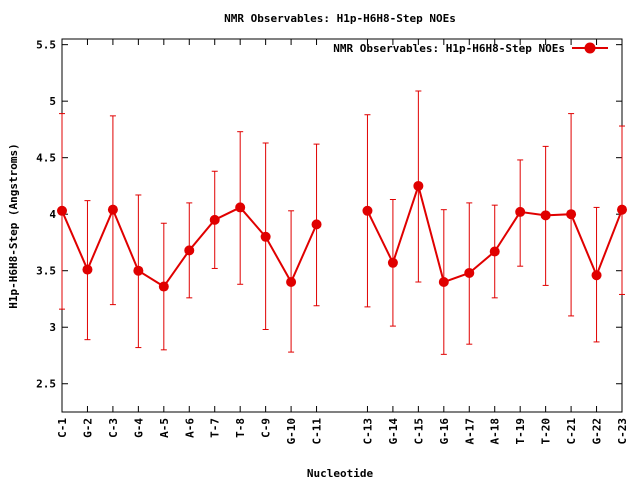 The image size is (640, 480). What do you see at coordinates (46, 384) in the screenshot?
I see `y-tick-label: 2.5` at bounding box center [46, 384].